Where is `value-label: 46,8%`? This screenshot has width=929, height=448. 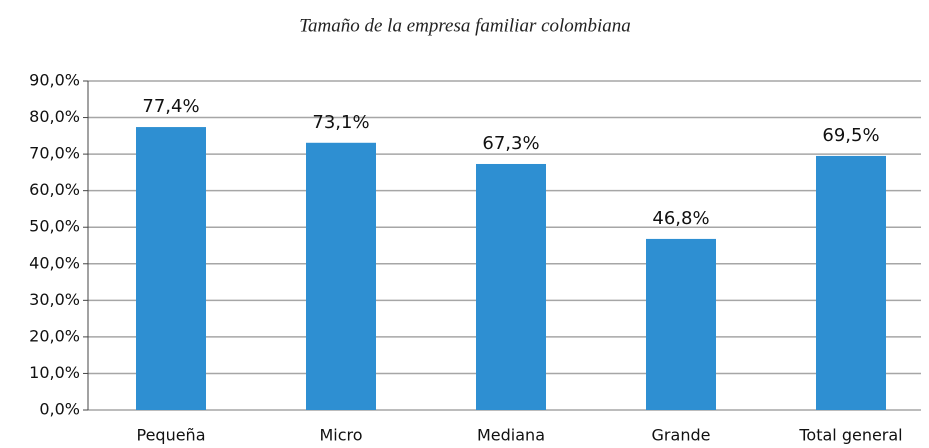 value-label: 46,8% is located at coordinates (680, 218).